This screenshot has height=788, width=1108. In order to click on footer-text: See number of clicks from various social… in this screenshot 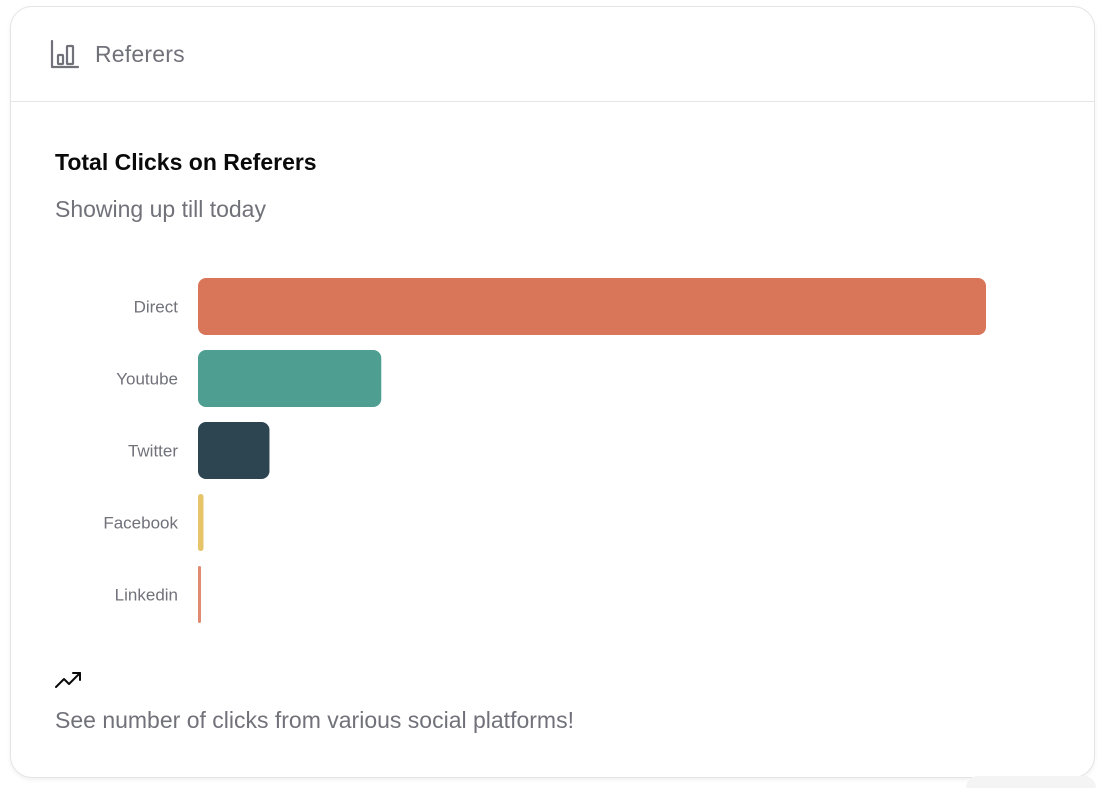, I will do `click(314, 720)`.